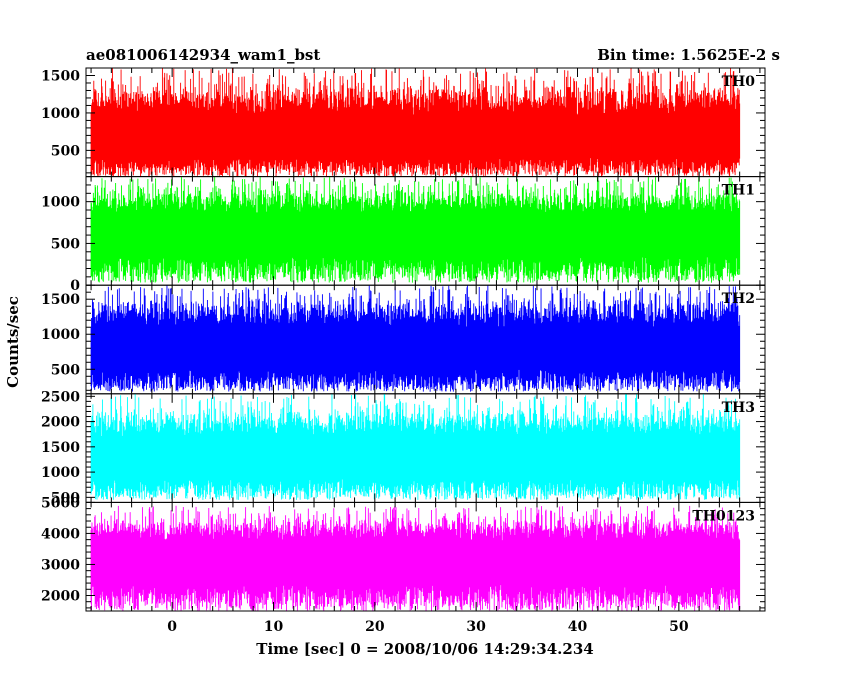  I want to click on x-tick-label: 10, so click(274, 627).